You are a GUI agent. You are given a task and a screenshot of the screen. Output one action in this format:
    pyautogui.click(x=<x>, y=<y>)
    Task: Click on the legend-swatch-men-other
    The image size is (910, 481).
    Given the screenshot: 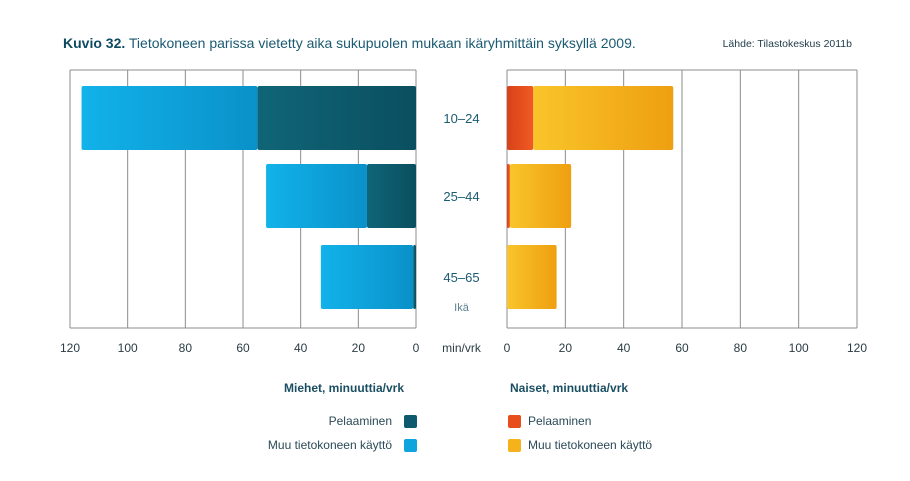 What is the action you would take?
    pyautogui.click(x=410, y=445)
    